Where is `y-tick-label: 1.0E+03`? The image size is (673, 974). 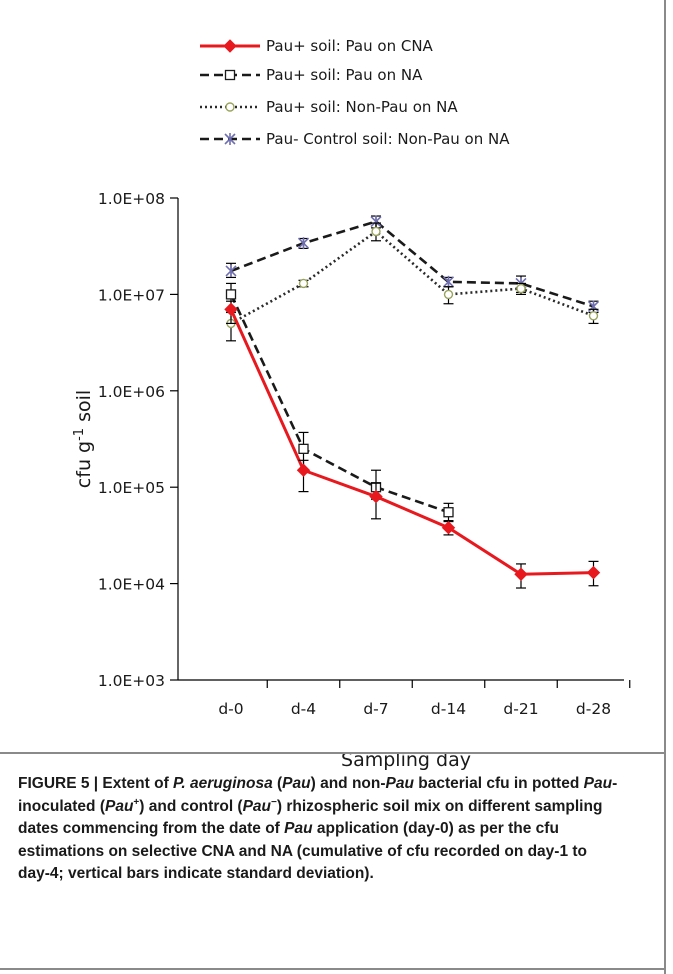
y-tick-label: 1.0E+03 is located at coordinates (131, 681).